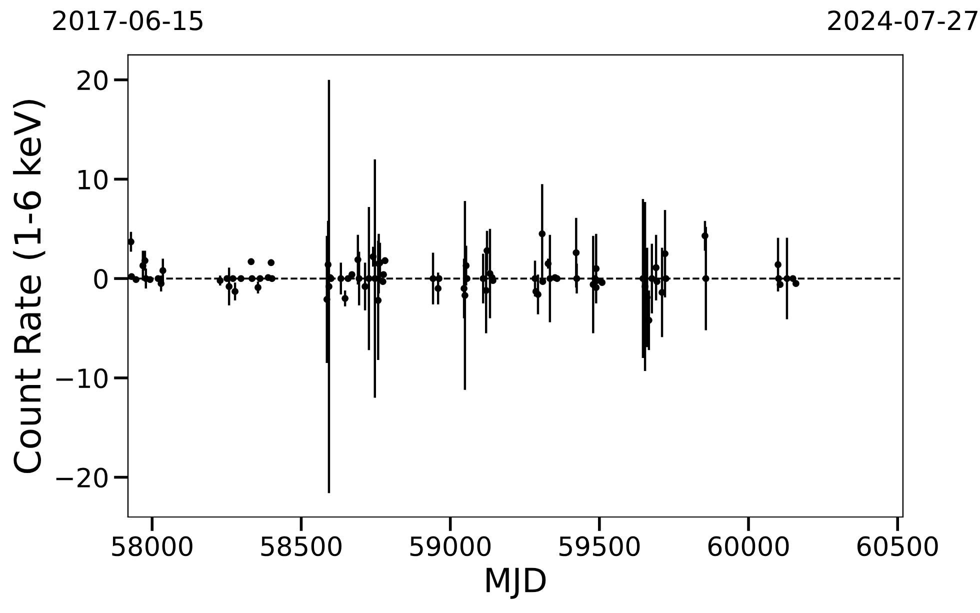 The width and height of the screenshot is (980, 613). I want to click on x2-tick-label: 2024-07-27, so click(903, 20).